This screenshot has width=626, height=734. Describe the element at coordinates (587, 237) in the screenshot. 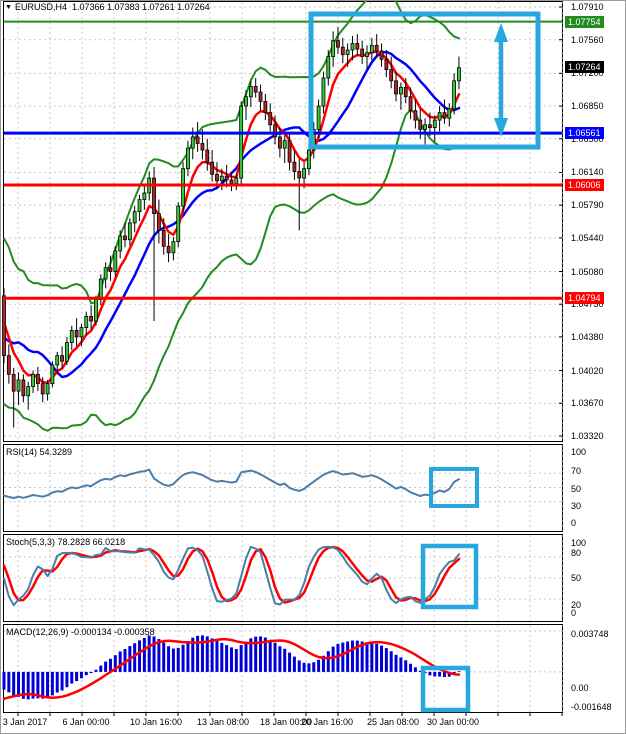

I see `price-axis-tick: 1.05440` at that location.